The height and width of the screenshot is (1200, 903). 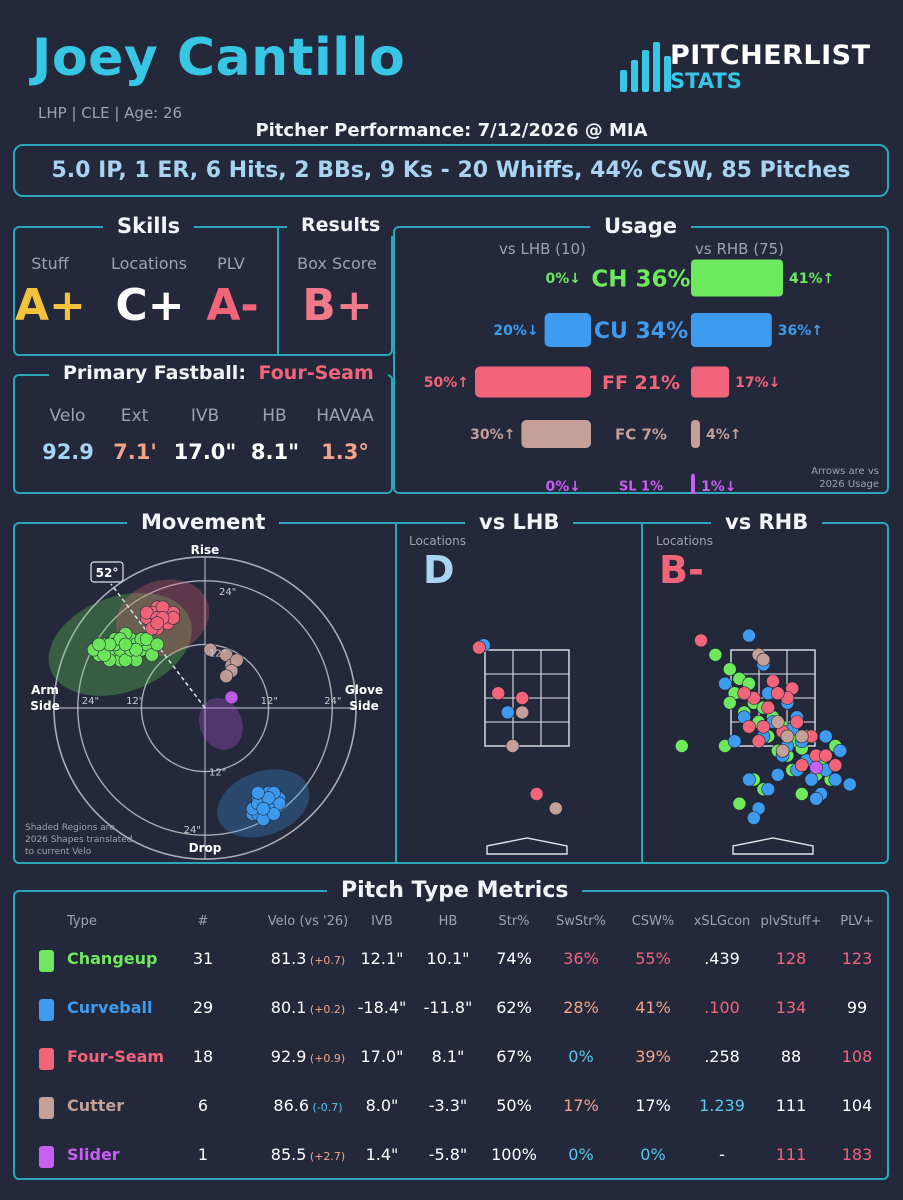 I want to click on havaa-value: 1.3°, so click(x=345, y=452).